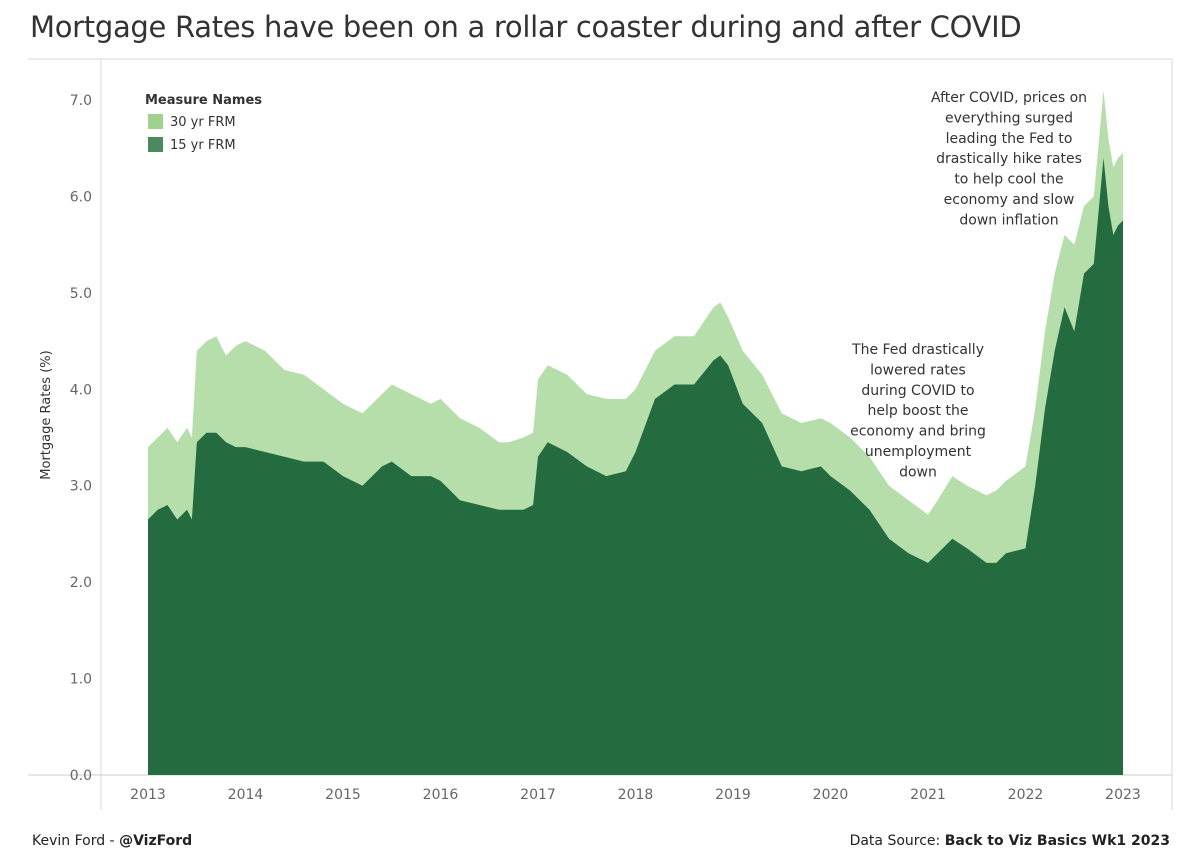  What do you see at coordinates (148, 795) in the screenshot?
I see `x-tick-label: 2013` at bounding box center [148, 795].